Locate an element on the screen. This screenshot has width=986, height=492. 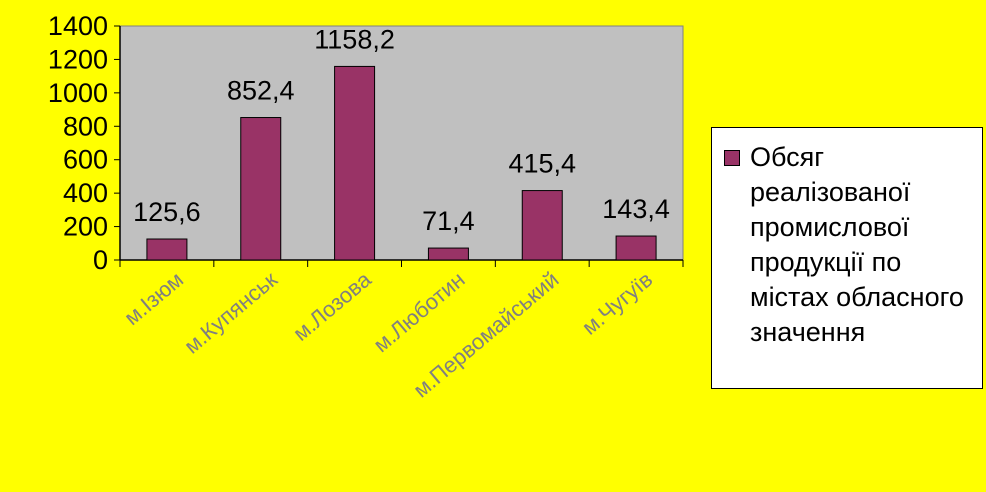
data-label: 125,6 is located at coordinates (167, 212).